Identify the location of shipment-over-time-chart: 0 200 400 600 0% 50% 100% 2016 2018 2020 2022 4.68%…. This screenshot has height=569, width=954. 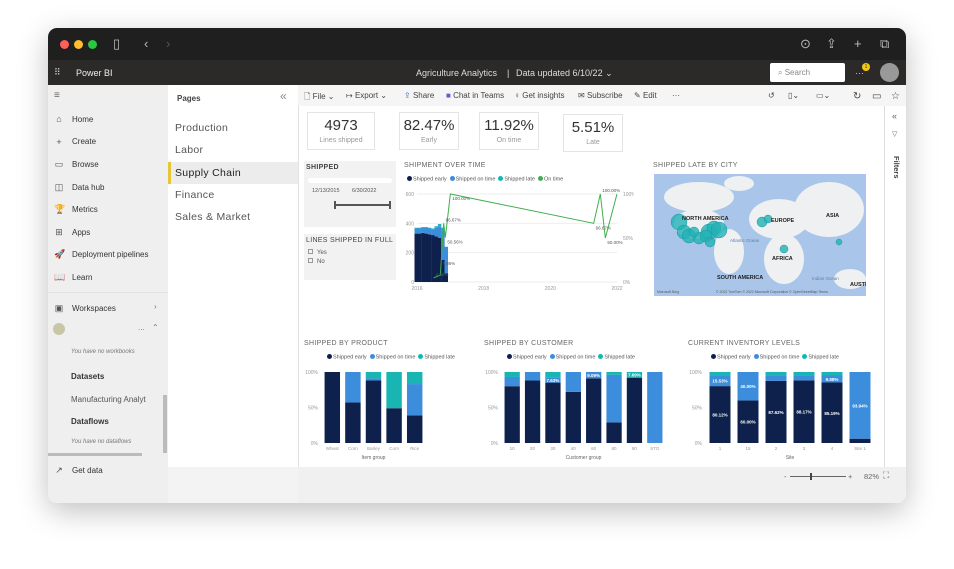
(520, 240).